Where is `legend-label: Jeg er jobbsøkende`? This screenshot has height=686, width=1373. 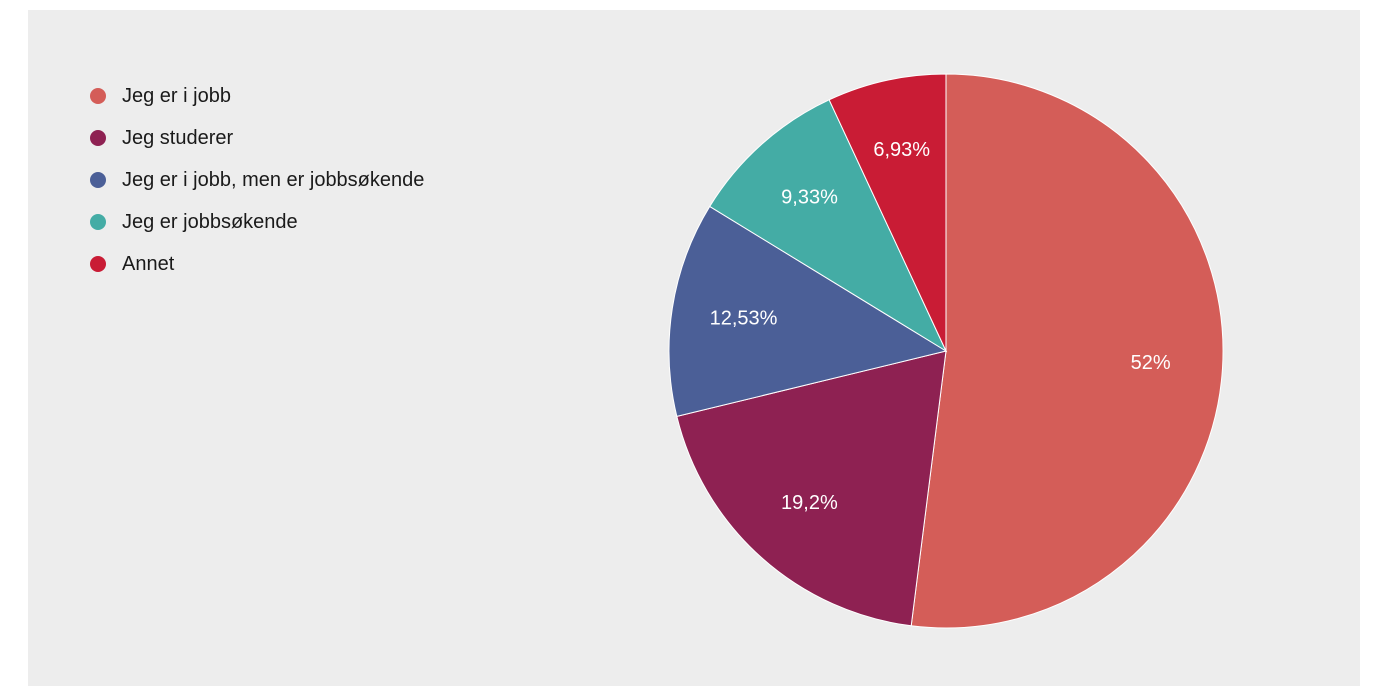
legend-label: Jeg er jobbsøkende is located at coordinates (210, 221).